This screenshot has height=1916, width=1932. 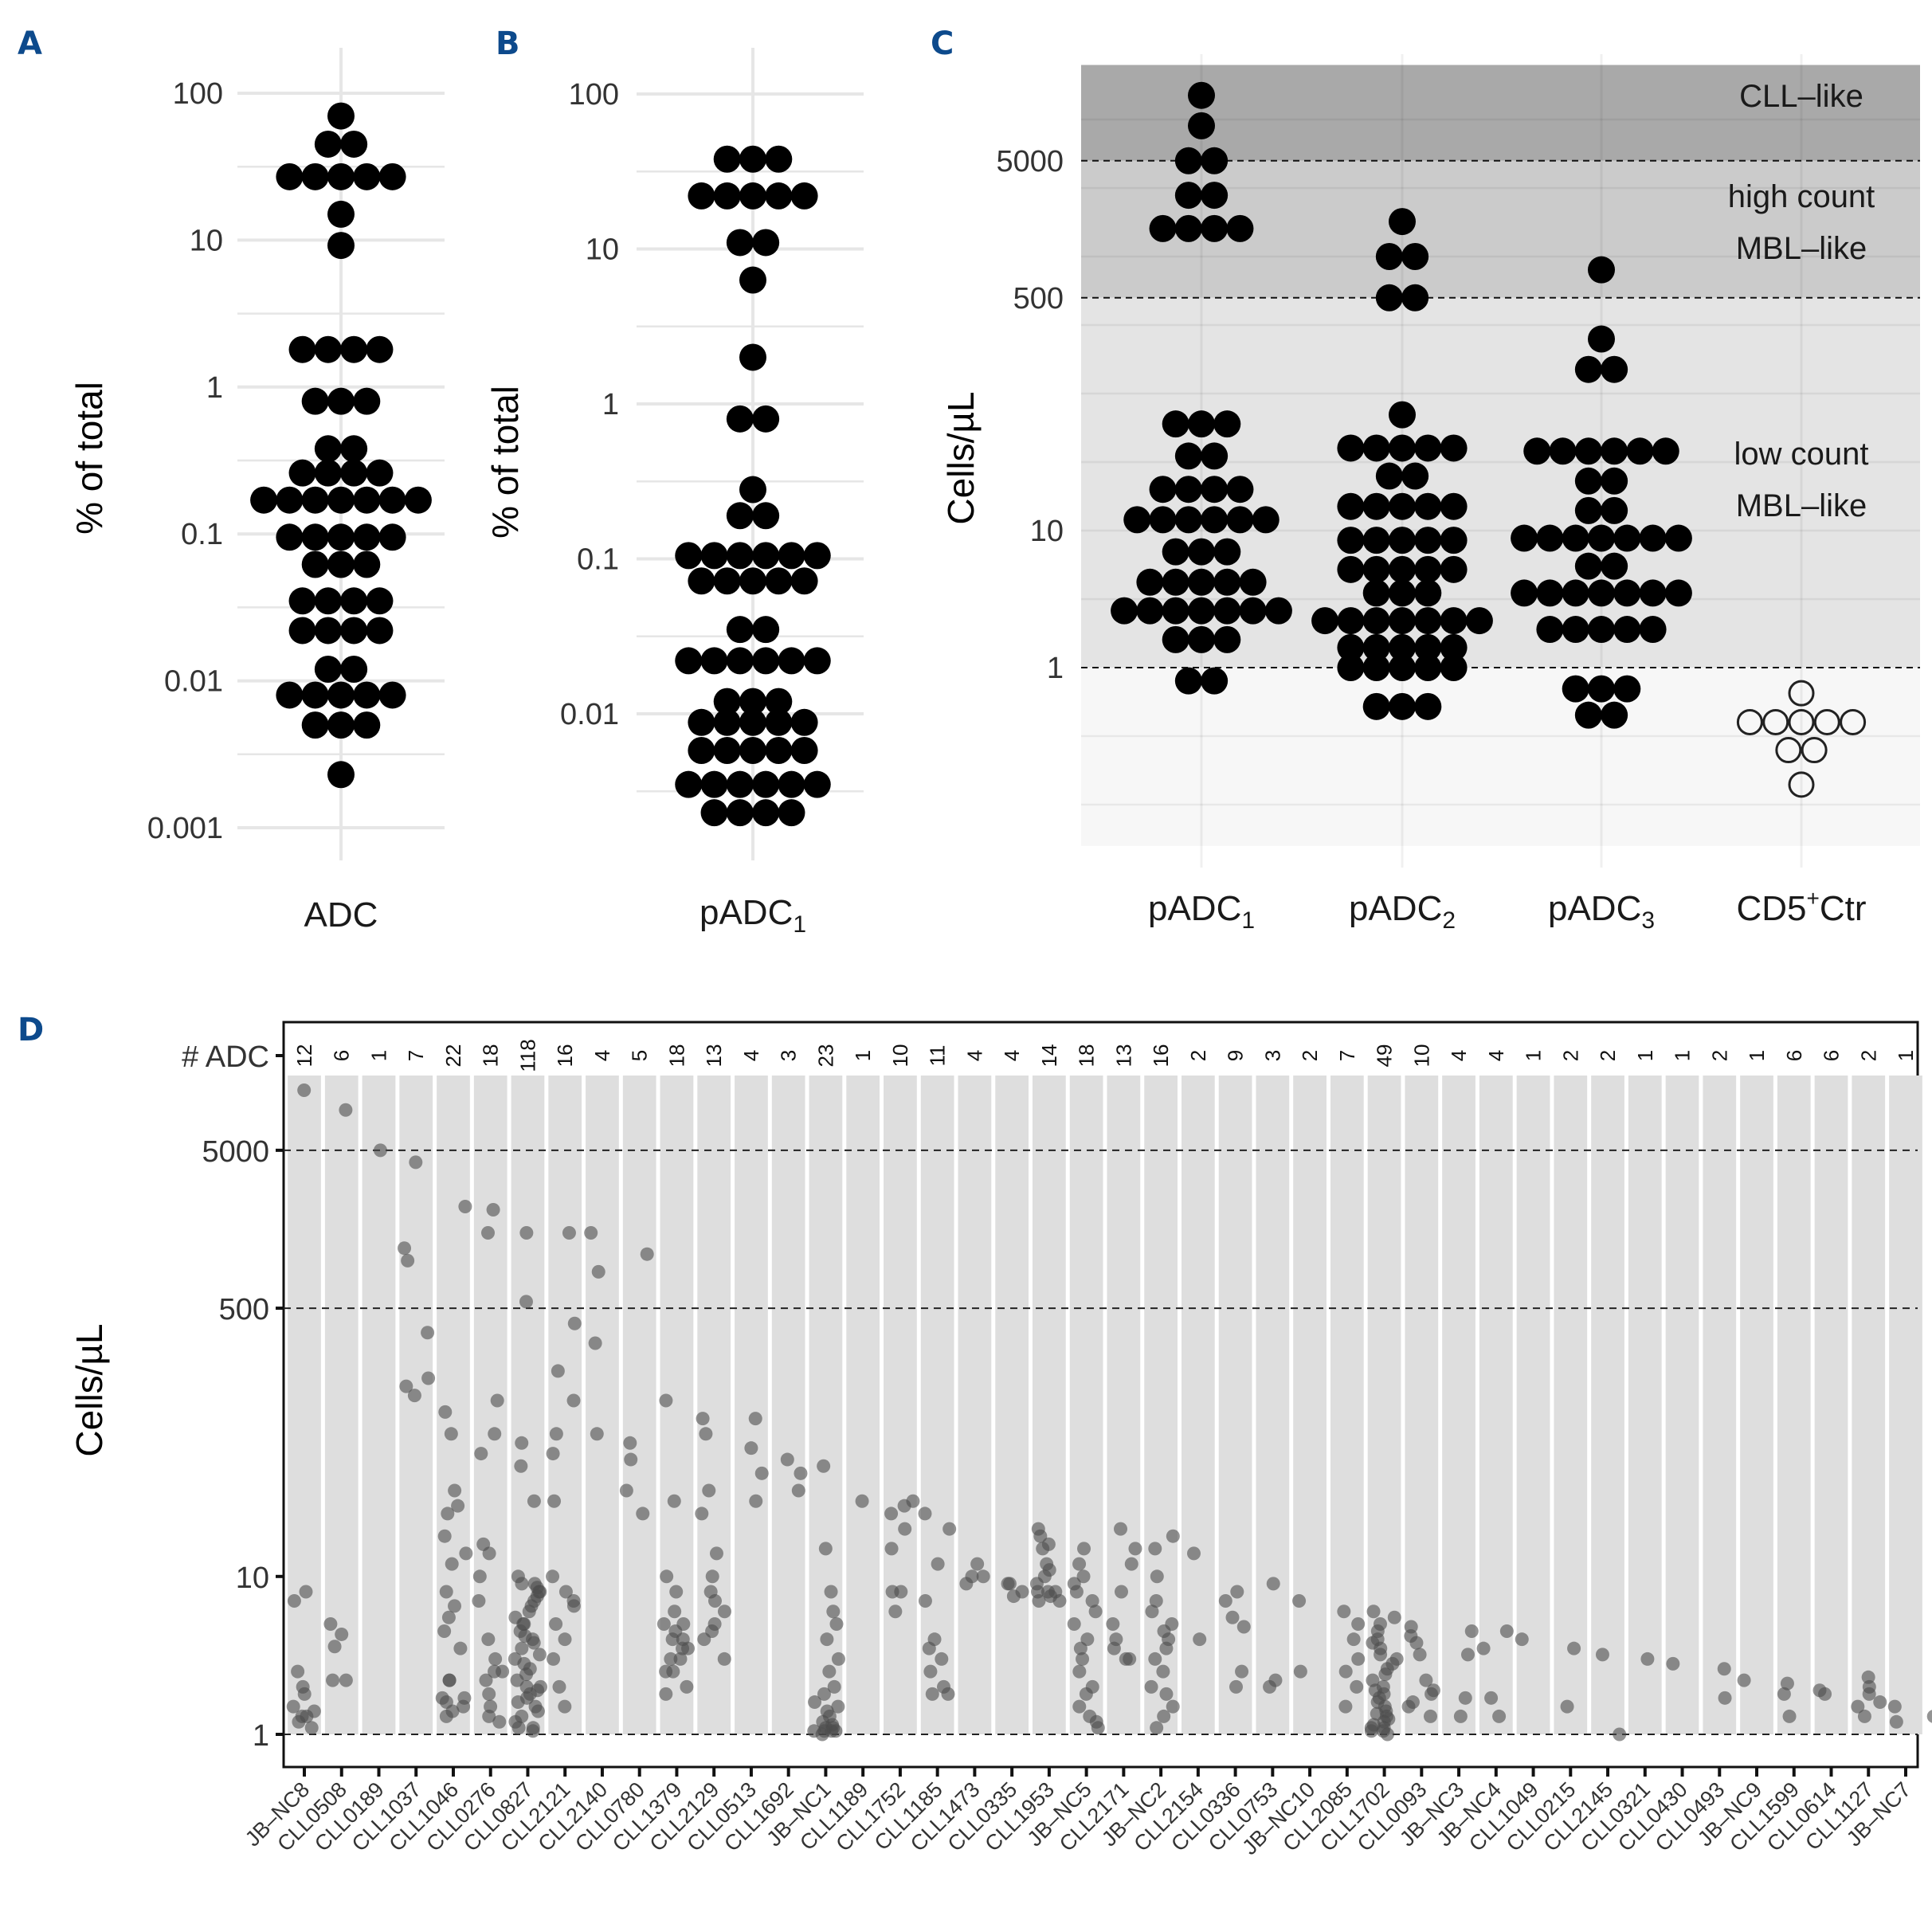 What do you see at coordinates (863, 1055) in the screenshot?
I see `adc-count-label: 1` at bounding box center [863, 1055].